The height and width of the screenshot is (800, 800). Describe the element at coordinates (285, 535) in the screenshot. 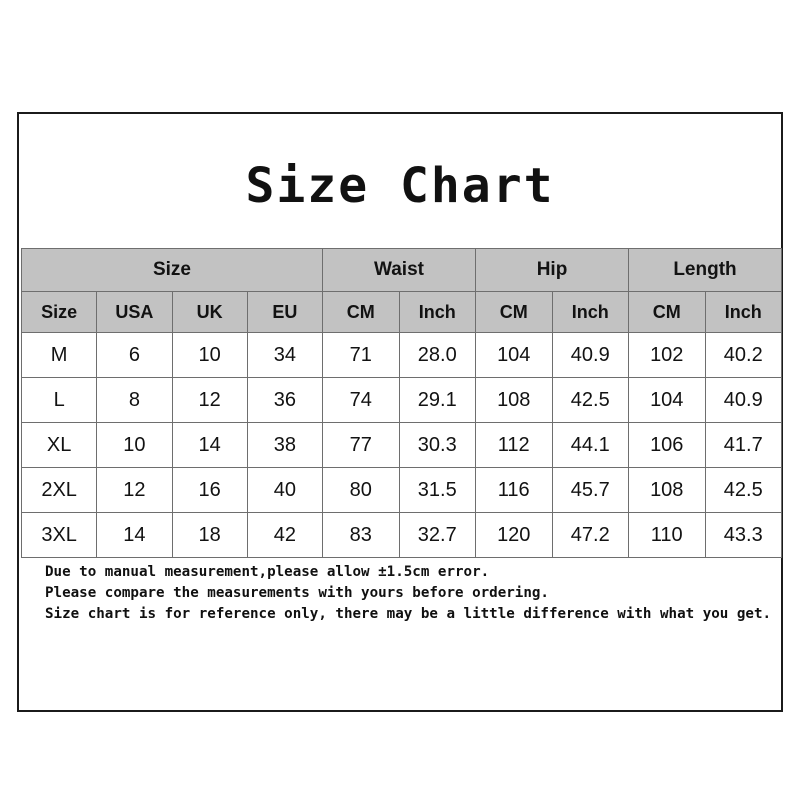

I see `measurement-cell: 42` at that location.